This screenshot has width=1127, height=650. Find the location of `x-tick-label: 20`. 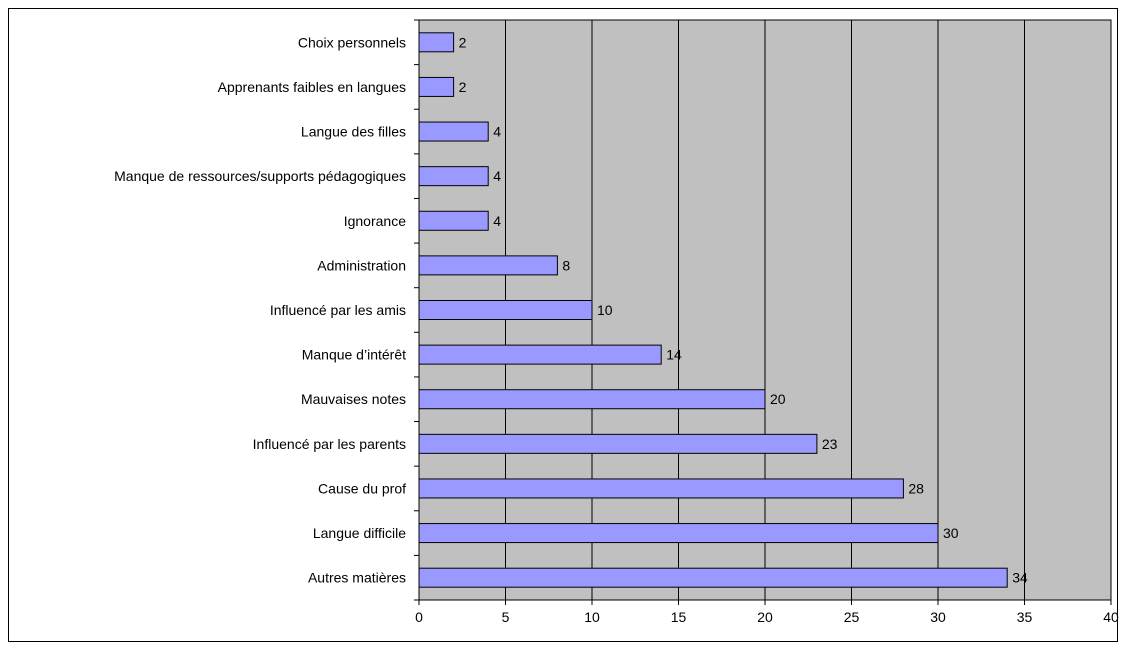

x-tick-label: 20 is located at coordinates (765, 617).